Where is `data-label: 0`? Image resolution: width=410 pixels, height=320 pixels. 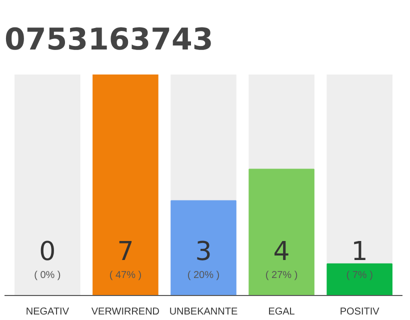 data-label: 0 is located at coordinates (47, 252).